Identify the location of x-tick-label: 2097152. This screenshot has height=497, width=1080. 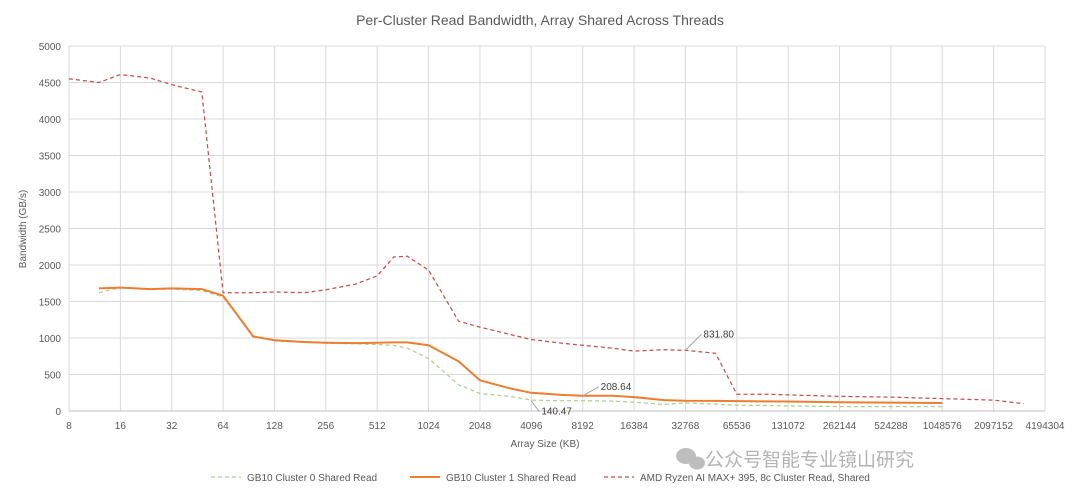
(993, 426).